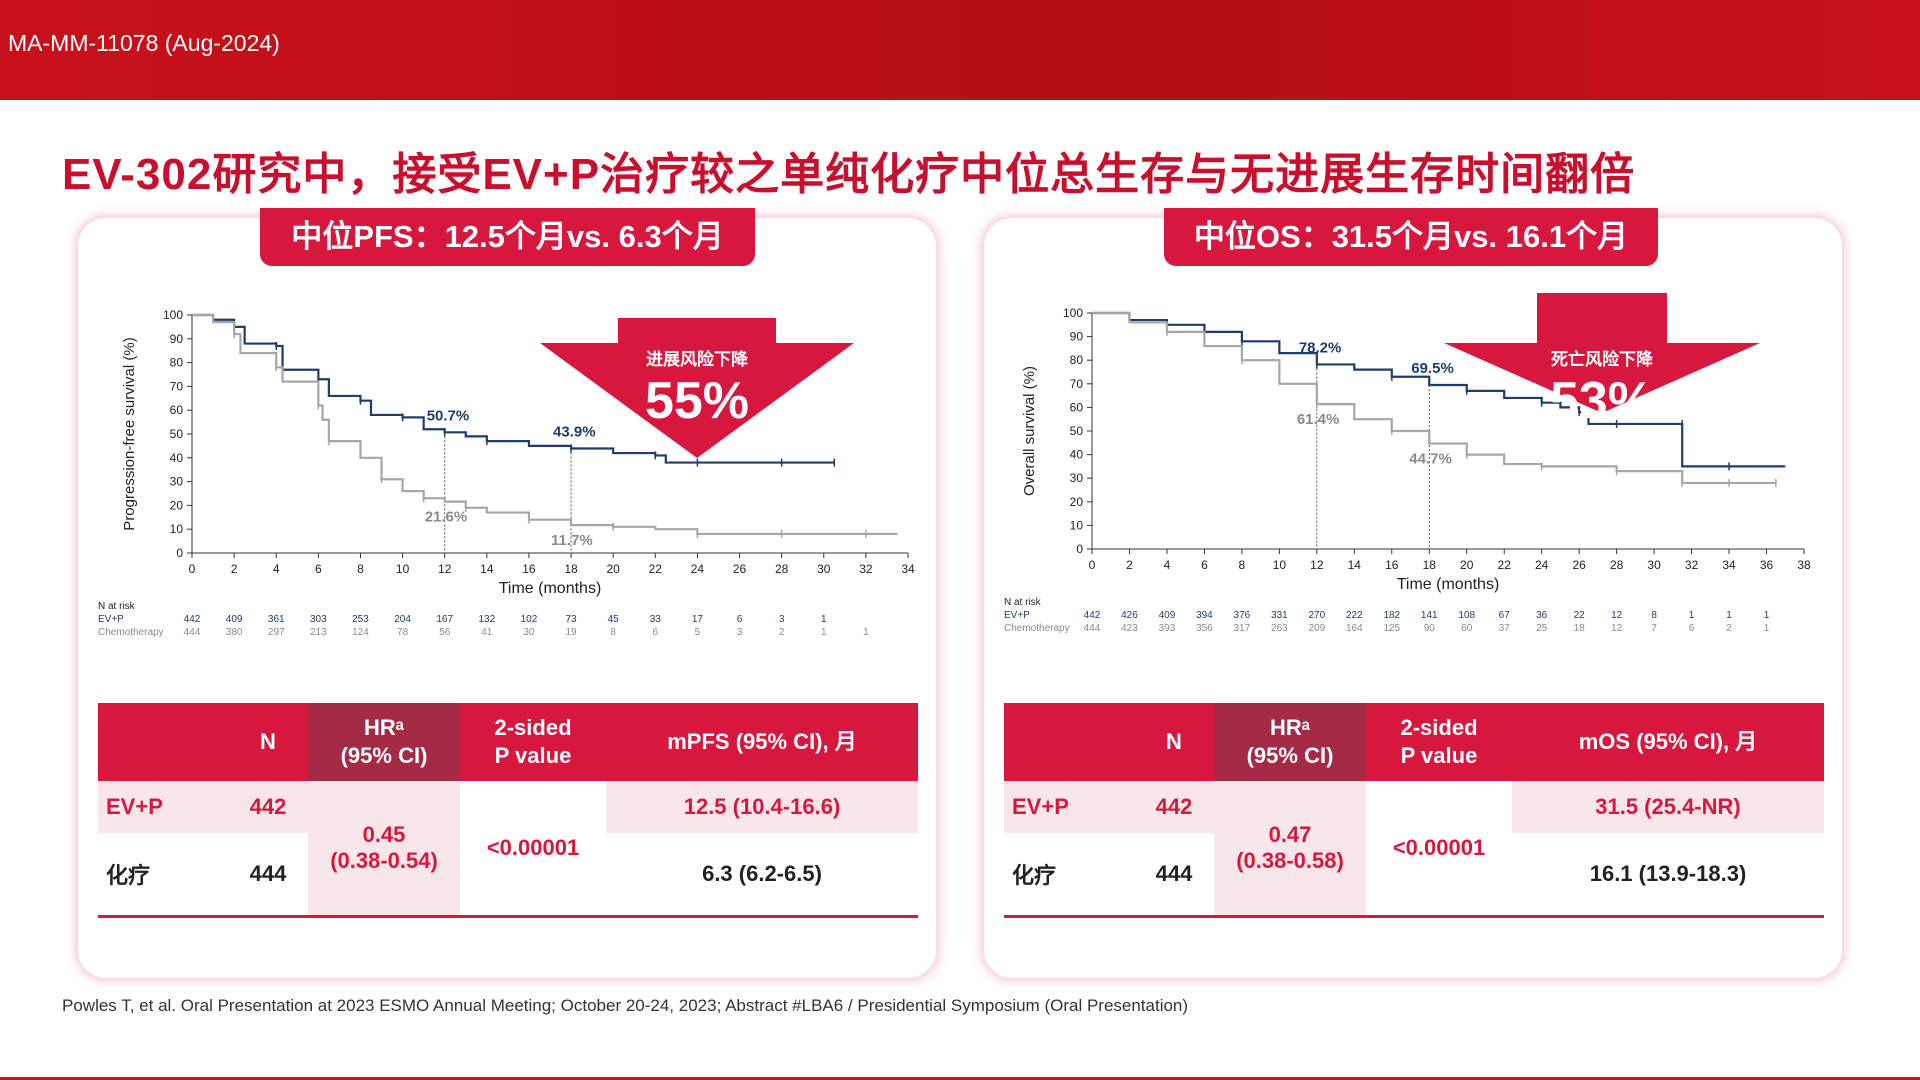 The height and width of the screenshot is (1080, 1920). Describe the element at coordinates (908, 569) in the screenshot. I see `x-tick-label: 34` at that location.